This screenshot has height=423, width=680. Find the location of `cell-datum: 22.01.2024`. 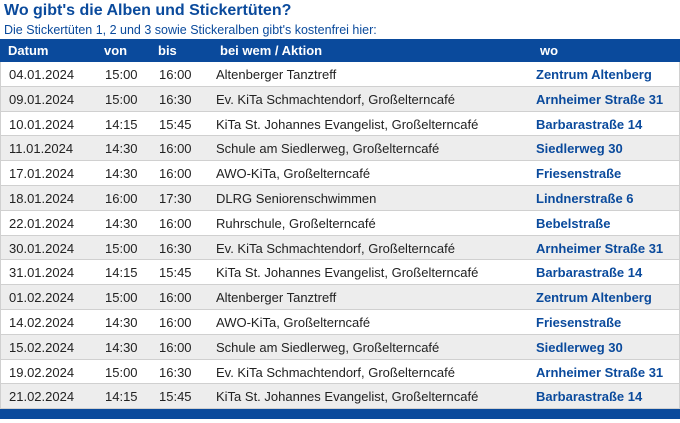

cell-datum: 22.01.2024 is located at coordinates (42, 223).